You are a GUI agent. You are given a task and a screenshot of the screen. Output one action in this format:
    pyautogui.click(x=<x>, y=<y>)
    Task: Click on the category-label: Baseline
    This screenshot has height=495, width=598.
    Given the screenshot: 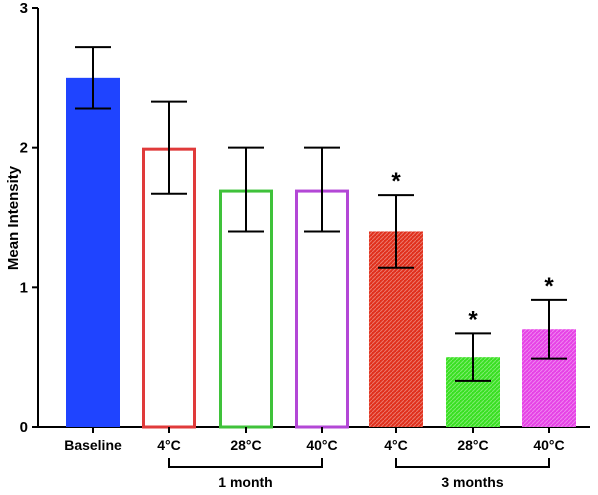 What is the action you would take?
    pyautogui.click(x=93, y=445)
    